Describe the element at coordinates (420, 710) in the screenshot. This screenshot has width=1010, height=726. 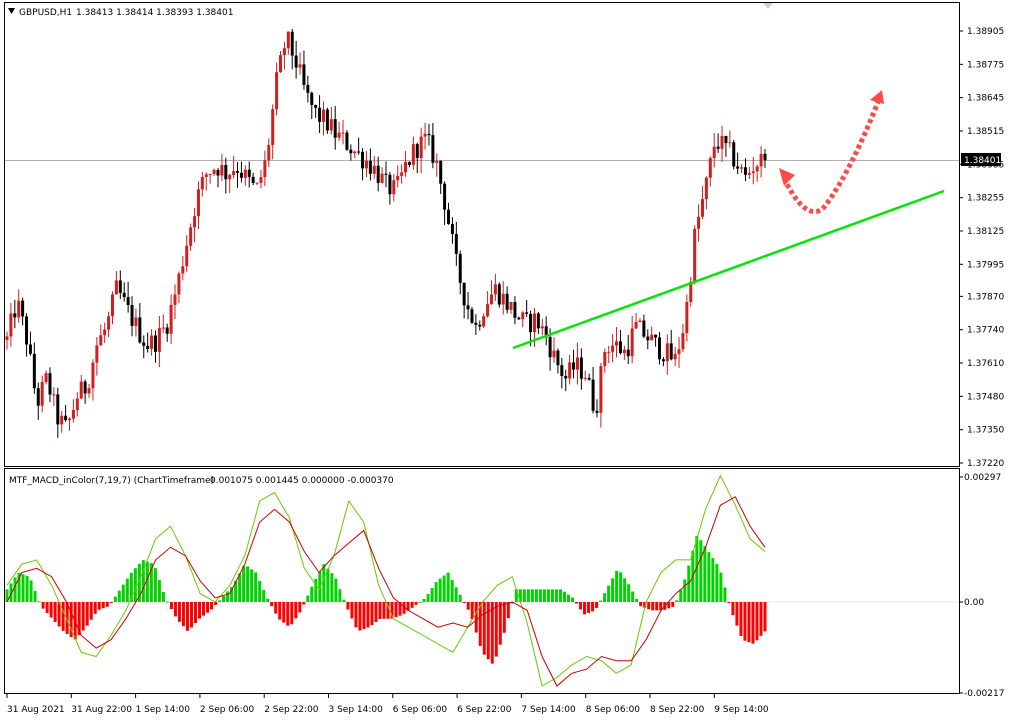
I see `time-tick-label: 6 Sep 06:00` at that location.